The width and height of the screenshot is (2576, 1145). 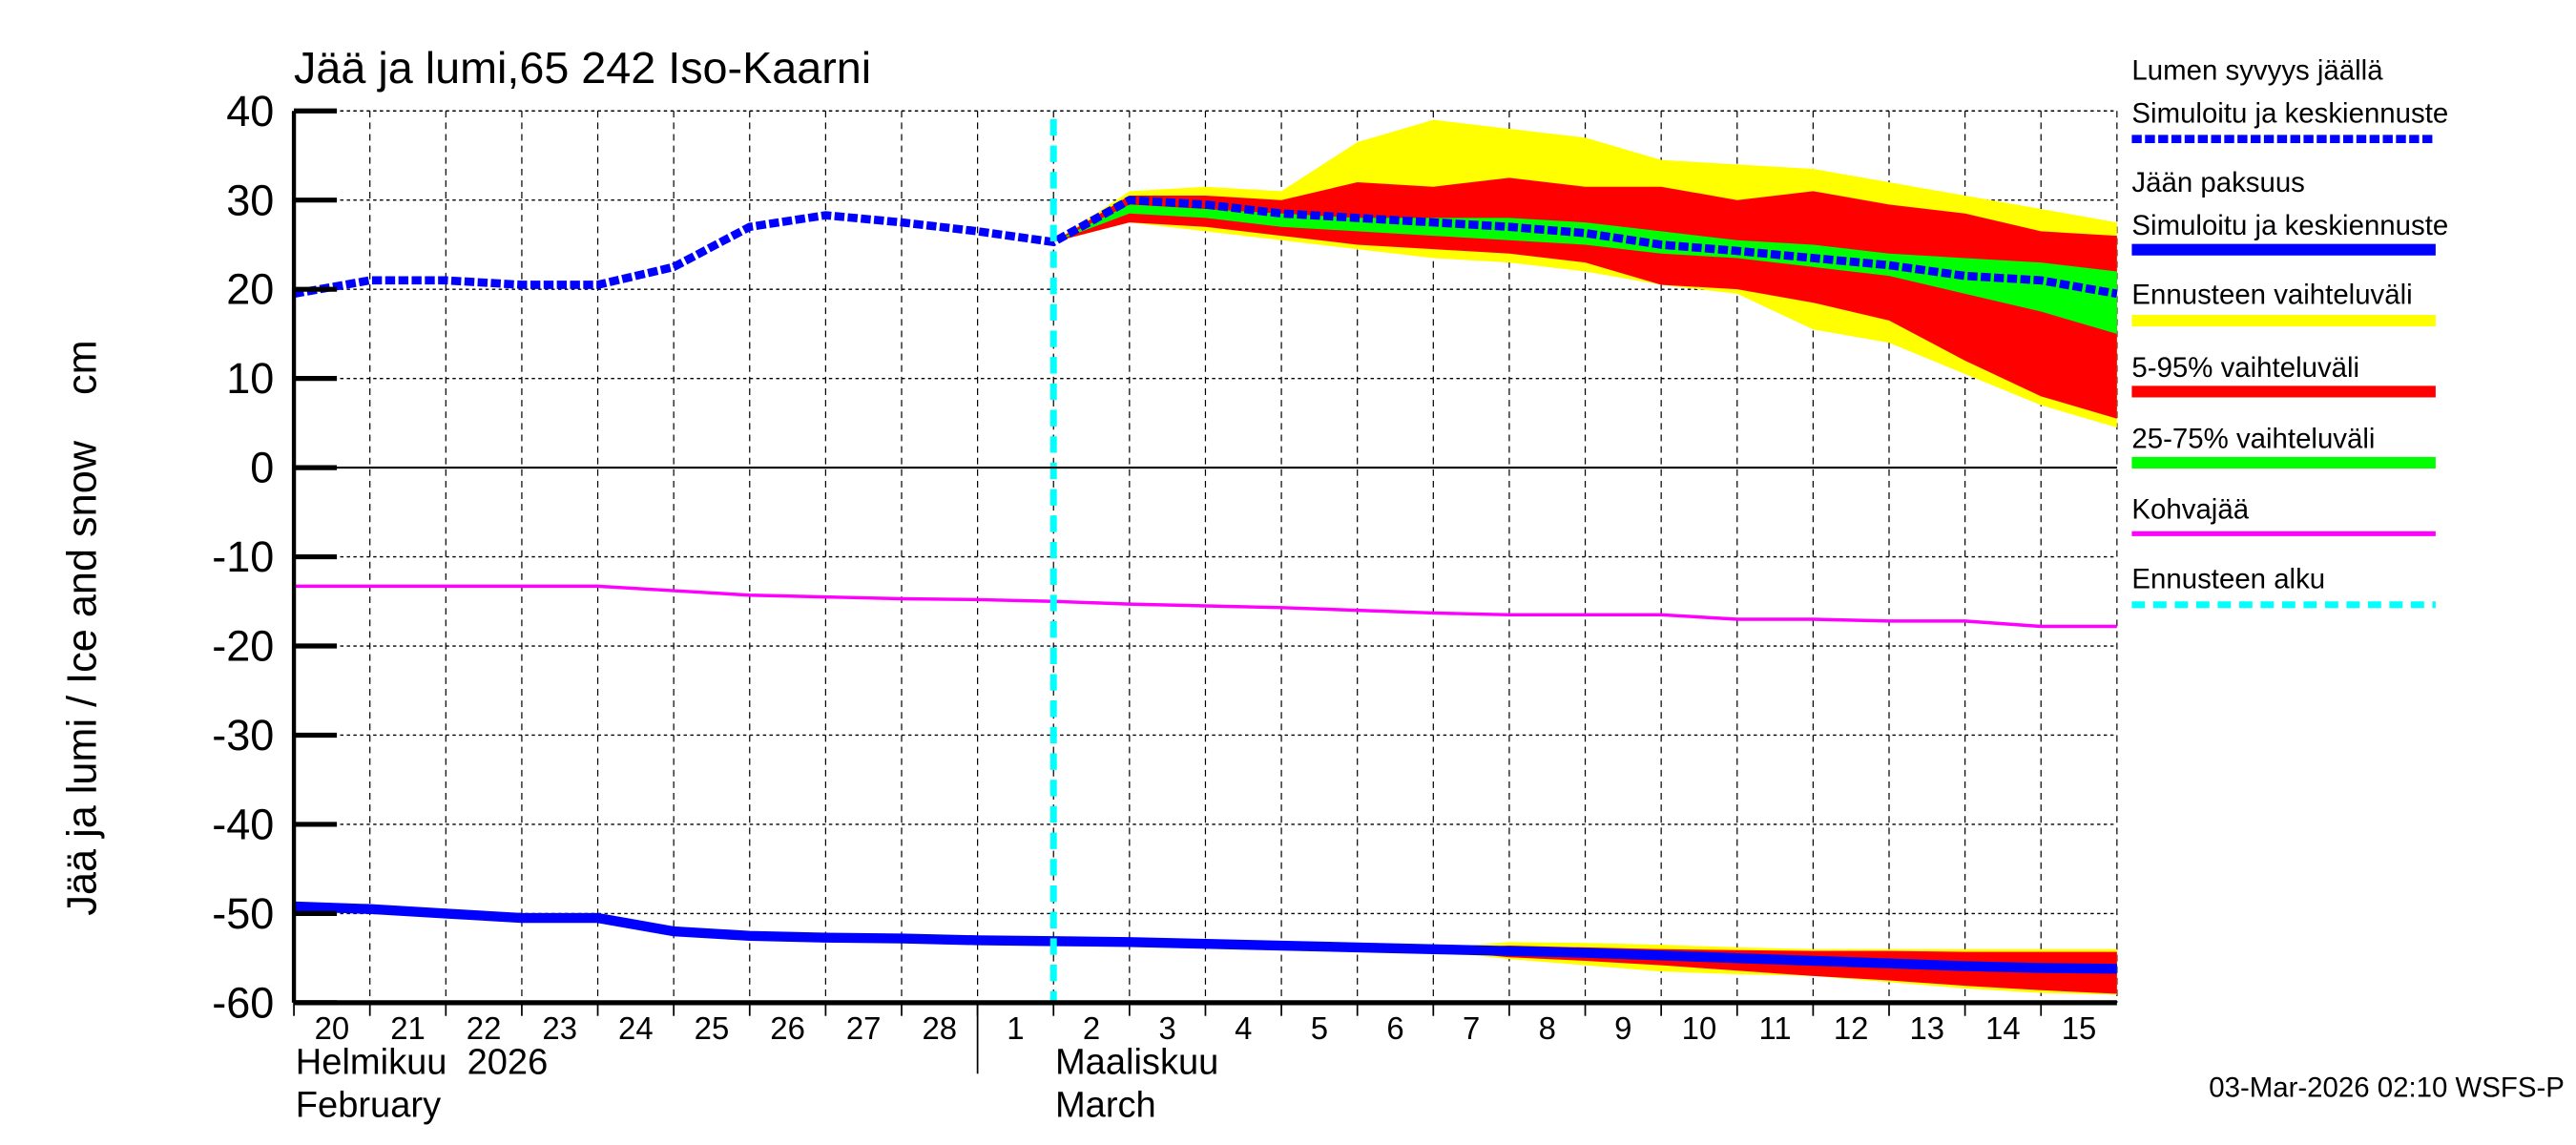 I want to click on y-tick-label: -50, so click(x=243, y=914).